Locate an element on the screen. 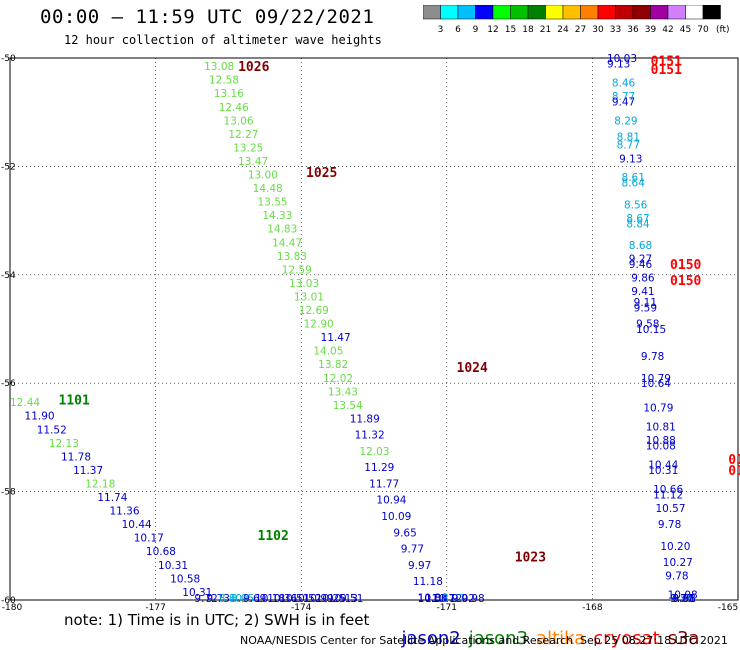 This screenshot has width=740, height=650. wave-height-point: 9.73 is located at coordinates (218, 599).